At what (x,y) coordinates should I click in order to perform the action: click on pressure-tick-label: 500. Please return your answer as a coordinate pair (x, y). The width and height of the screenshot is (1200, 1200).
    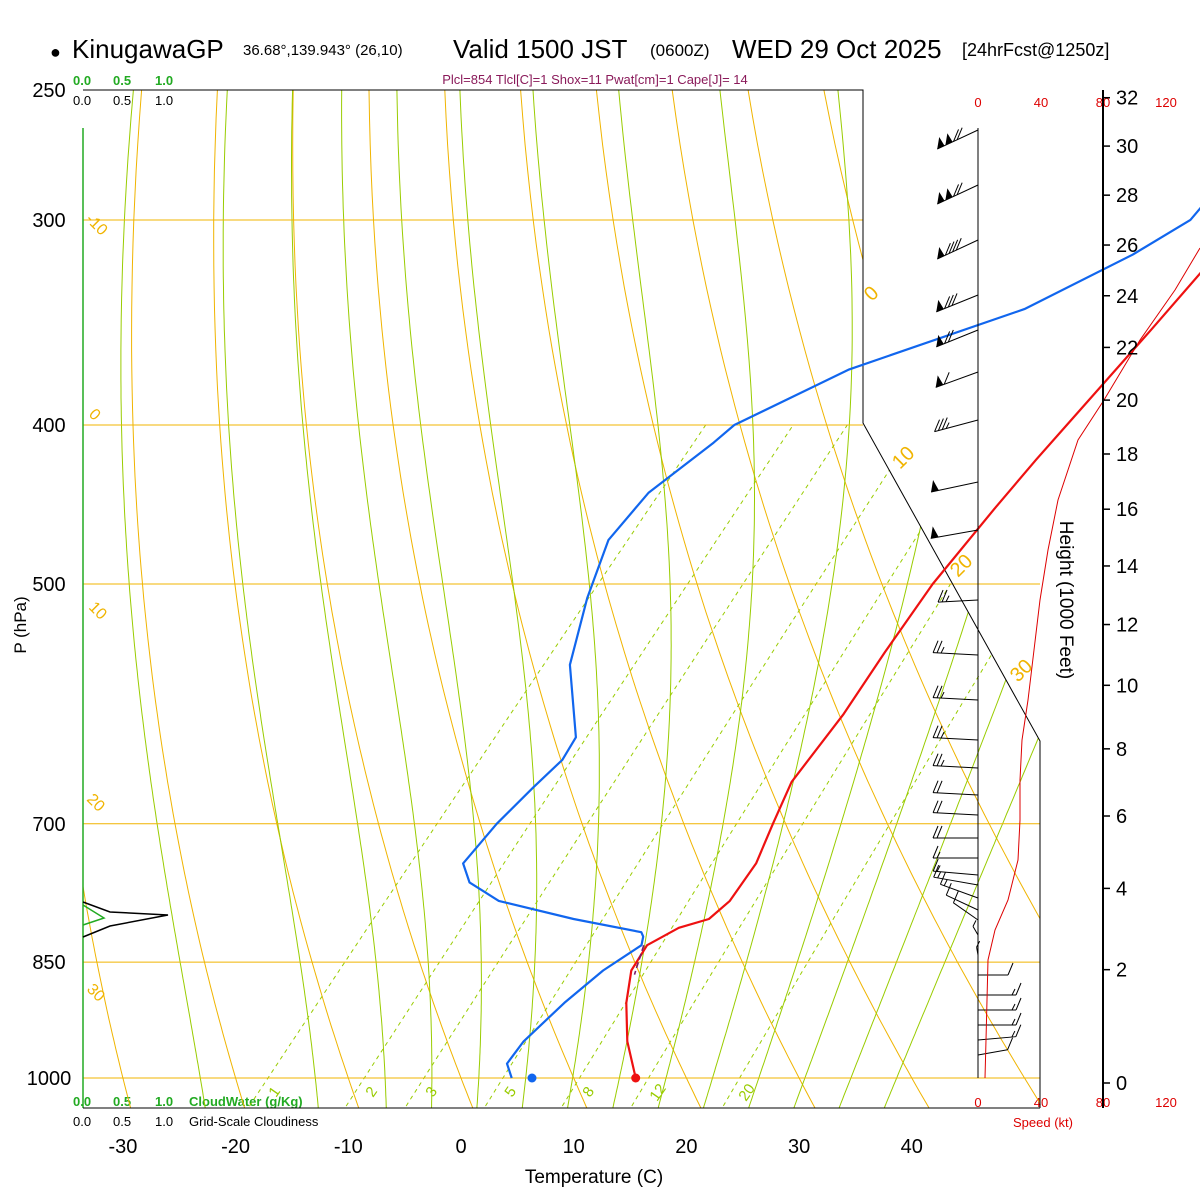
    Looking at the image, I should click on (48, 585).